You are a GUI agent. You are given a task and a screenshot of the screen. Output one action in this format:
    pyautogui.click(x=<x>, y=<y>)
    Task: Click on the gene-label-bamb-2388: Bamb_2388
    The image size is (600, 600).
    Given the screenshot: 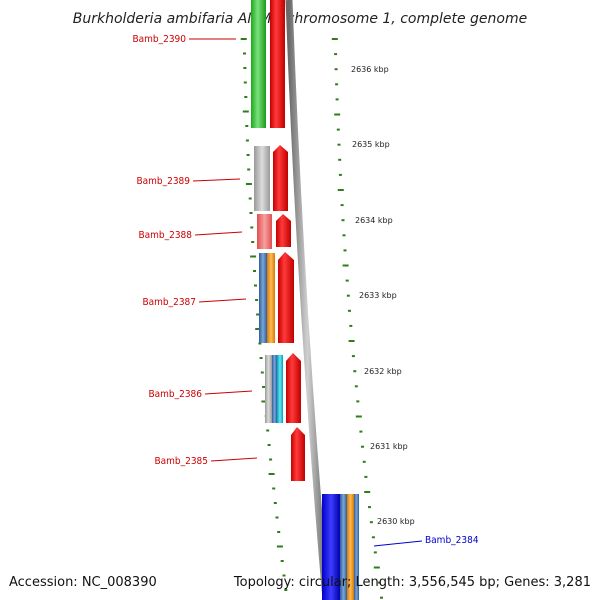 What is the action you would take?
    pyautogui.click(x=190, y=235)
    